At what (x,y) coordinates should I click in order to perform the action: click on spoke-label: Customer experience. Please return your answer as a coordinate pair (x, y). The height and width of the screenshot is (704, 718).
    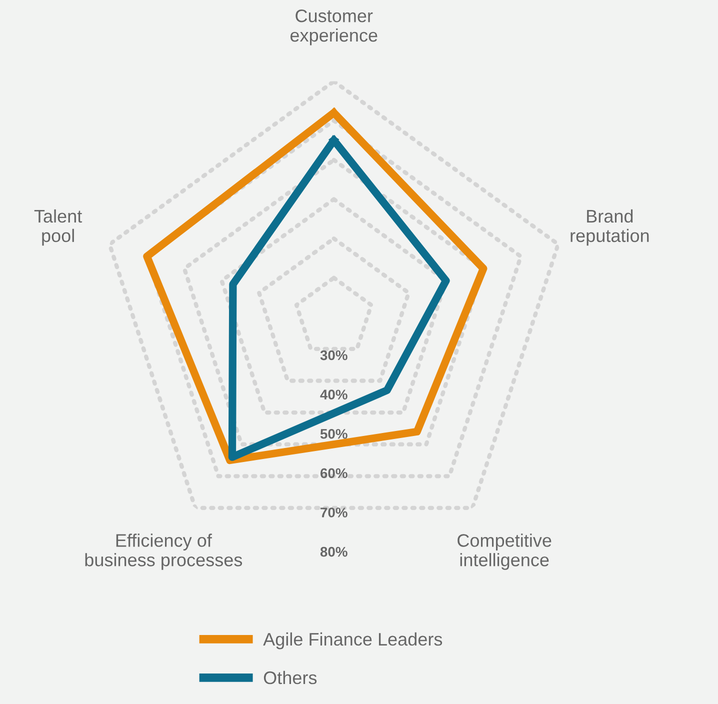
    Looking at the image, I should click on (334, 27).